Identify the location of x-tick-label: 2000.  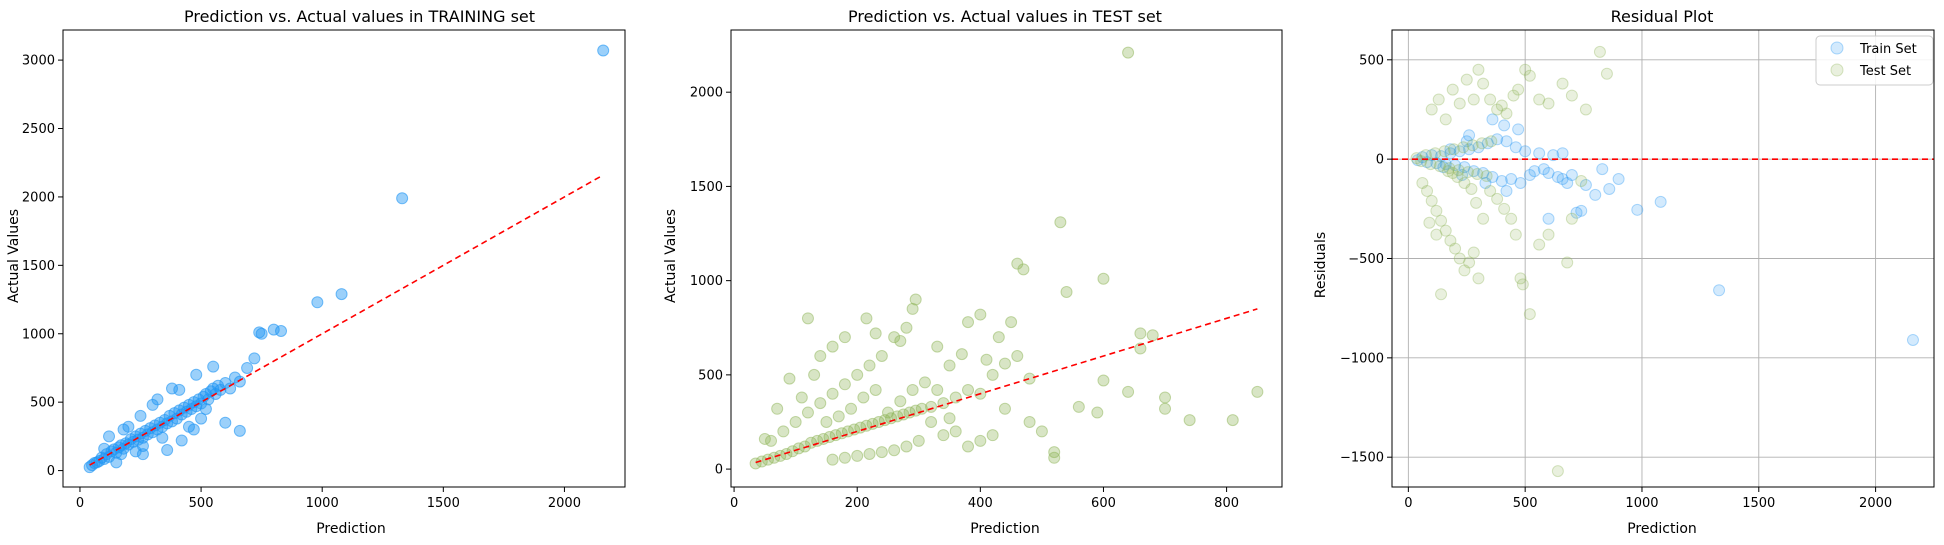
(1875, 503).